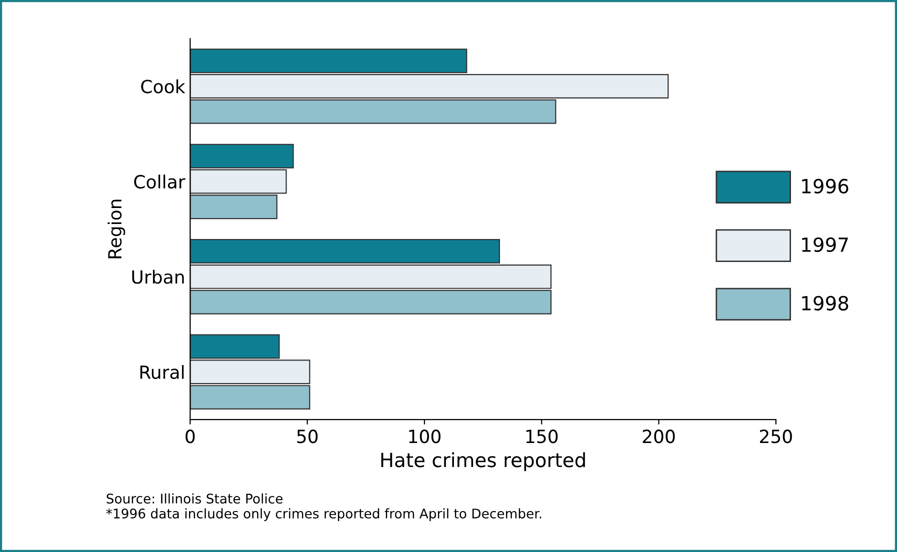 This screenshot has height=552, width=897. I want to click on x-tick-label: 0, so click(190, 437).